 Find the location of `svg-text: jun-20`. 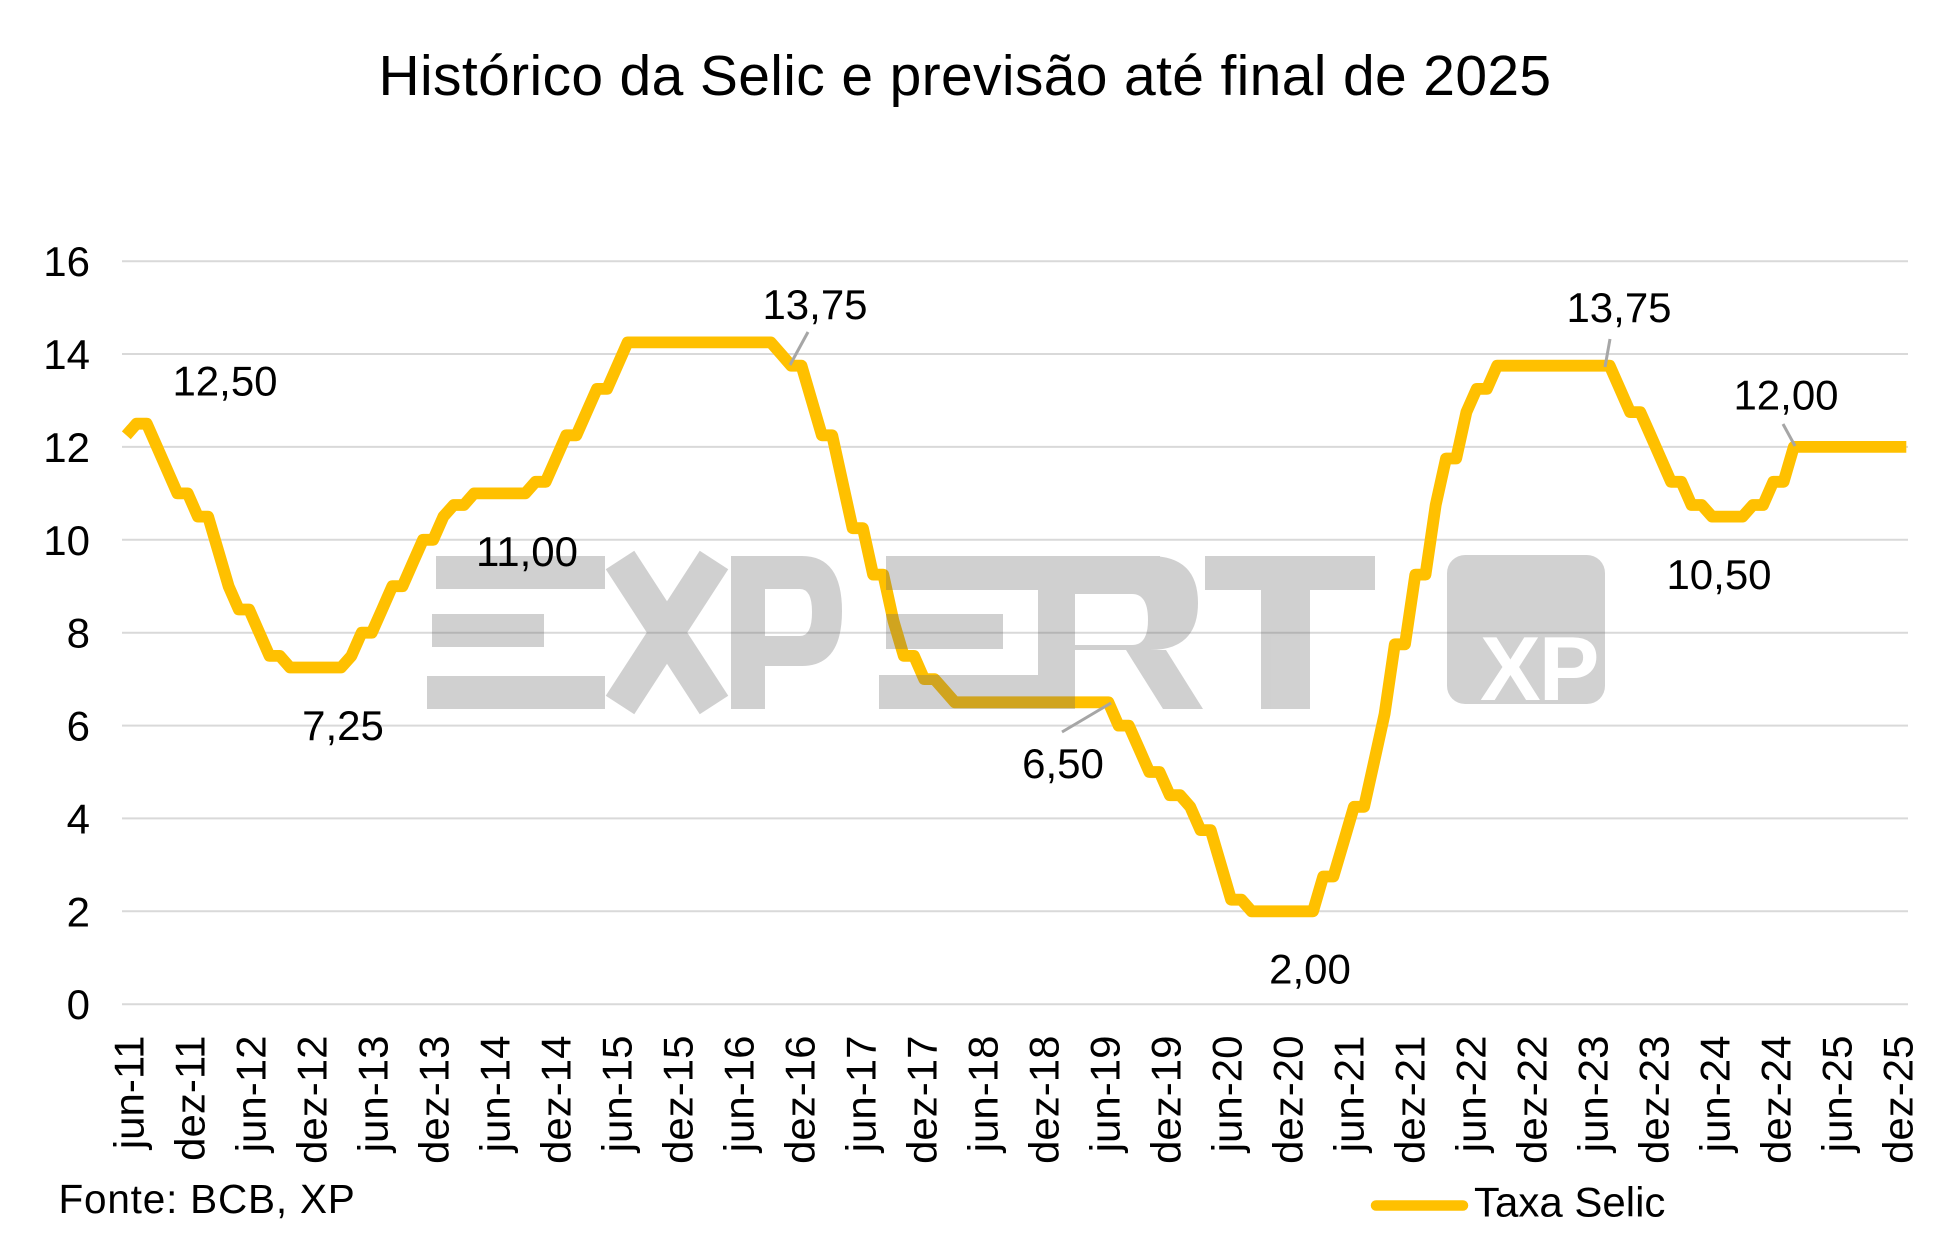

svg-text: jun-20 is located at coordinates (1226, 1095).